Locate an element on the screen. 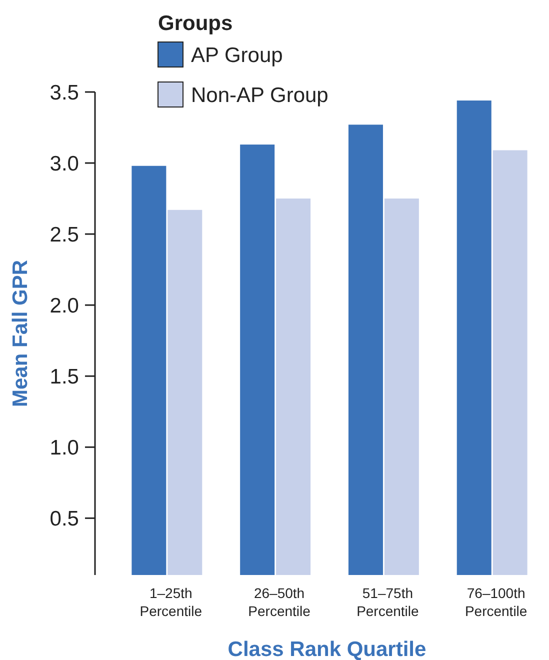 This screenshot has width=549, height=660. legend-label: AP Group is located at coordinates (237, 55).